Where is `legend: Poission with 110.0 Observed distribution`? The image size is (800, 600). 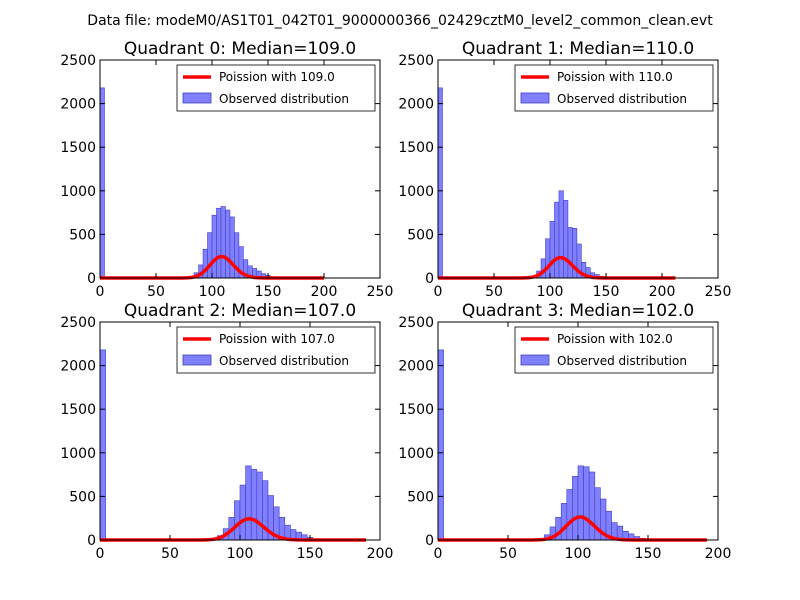 legend: Poission with 110.0 Observed distribution is located at coordinates (614, 88).